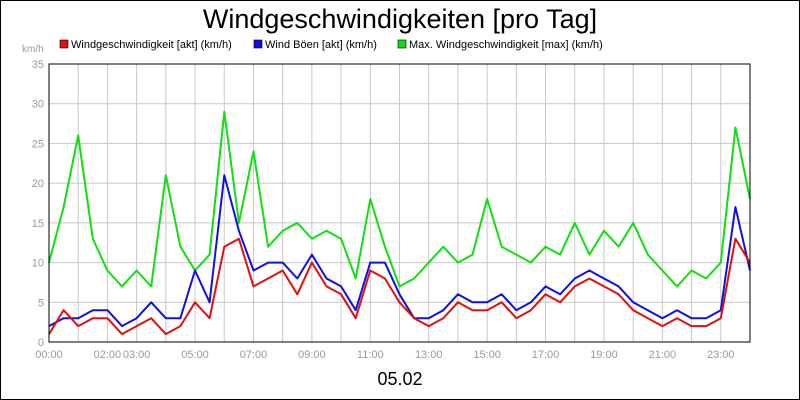  I want to click on y-tick-label: 25, so click(38, 144).